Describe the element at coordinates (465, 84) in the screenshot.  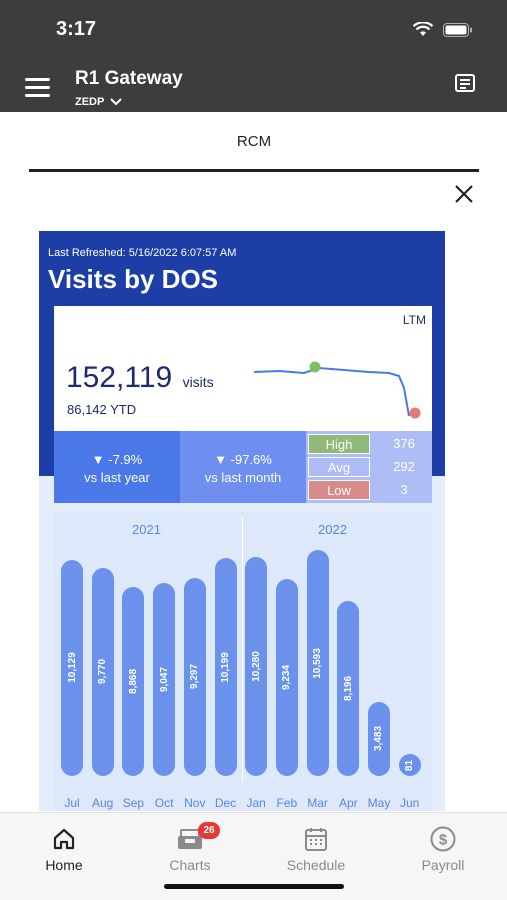
I see `notes-icon` at that location.